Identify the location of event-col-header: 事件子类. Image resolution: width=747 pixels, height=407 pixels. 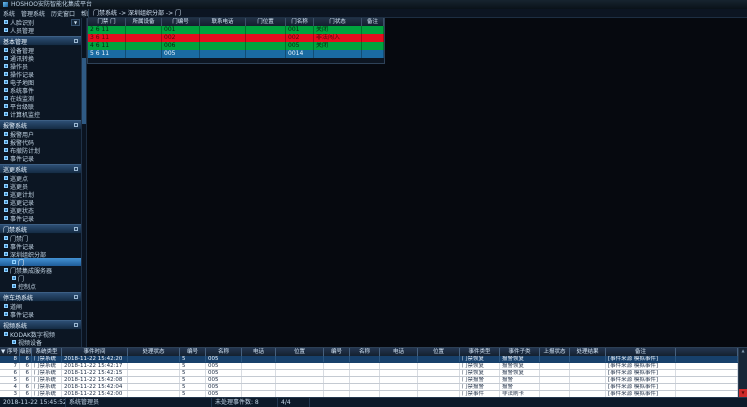
(520, 352).